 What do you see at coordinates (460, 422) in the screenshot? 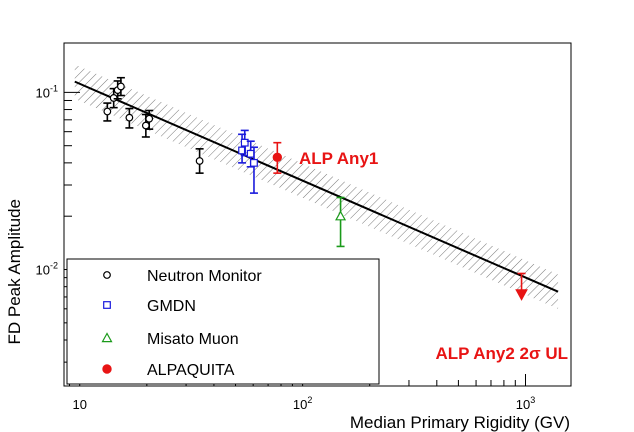
I see `x-axis-label: Median Primary Rigidity (GV)` at bounding box center [460, 422].